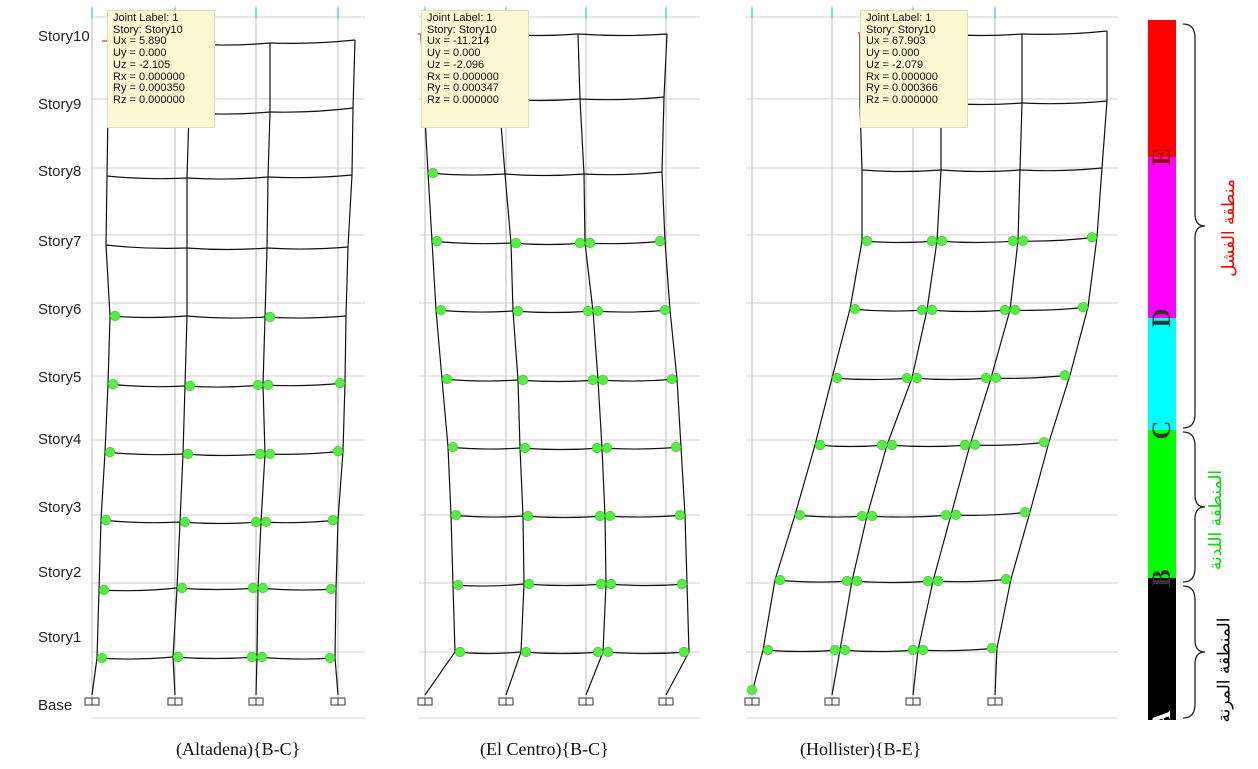  What do you see at coordinates (1161, 157) in the screenshot?
I see `legend-letter: E` at bounding box center [1161, 157].